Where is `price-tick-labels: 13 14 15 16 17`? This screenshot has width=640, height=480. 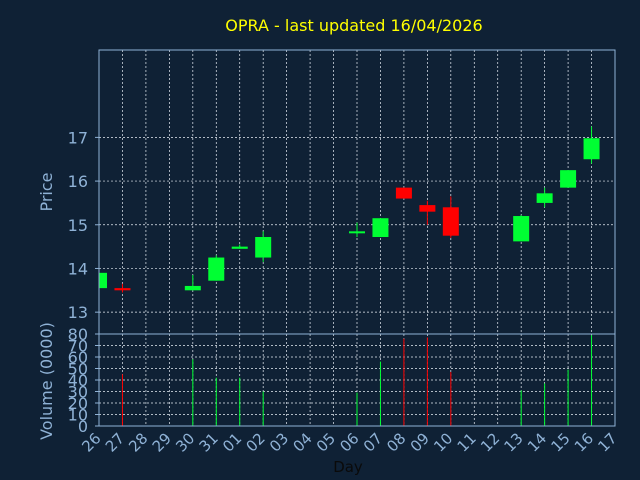 price-tick-labels: 13 14 15 16 17 is located at coordinates (83, 225).